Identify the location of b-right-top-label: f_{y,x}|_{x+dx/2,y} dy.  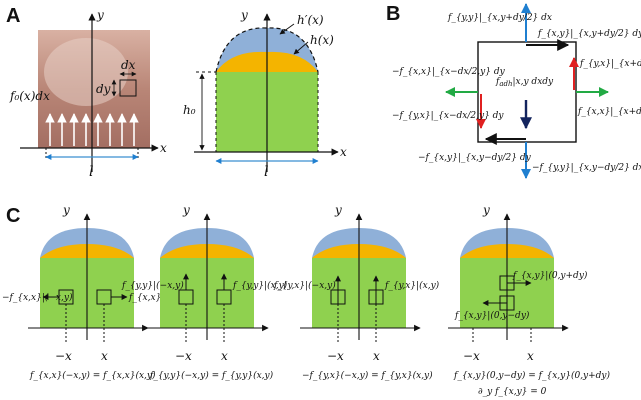
(610, 64).